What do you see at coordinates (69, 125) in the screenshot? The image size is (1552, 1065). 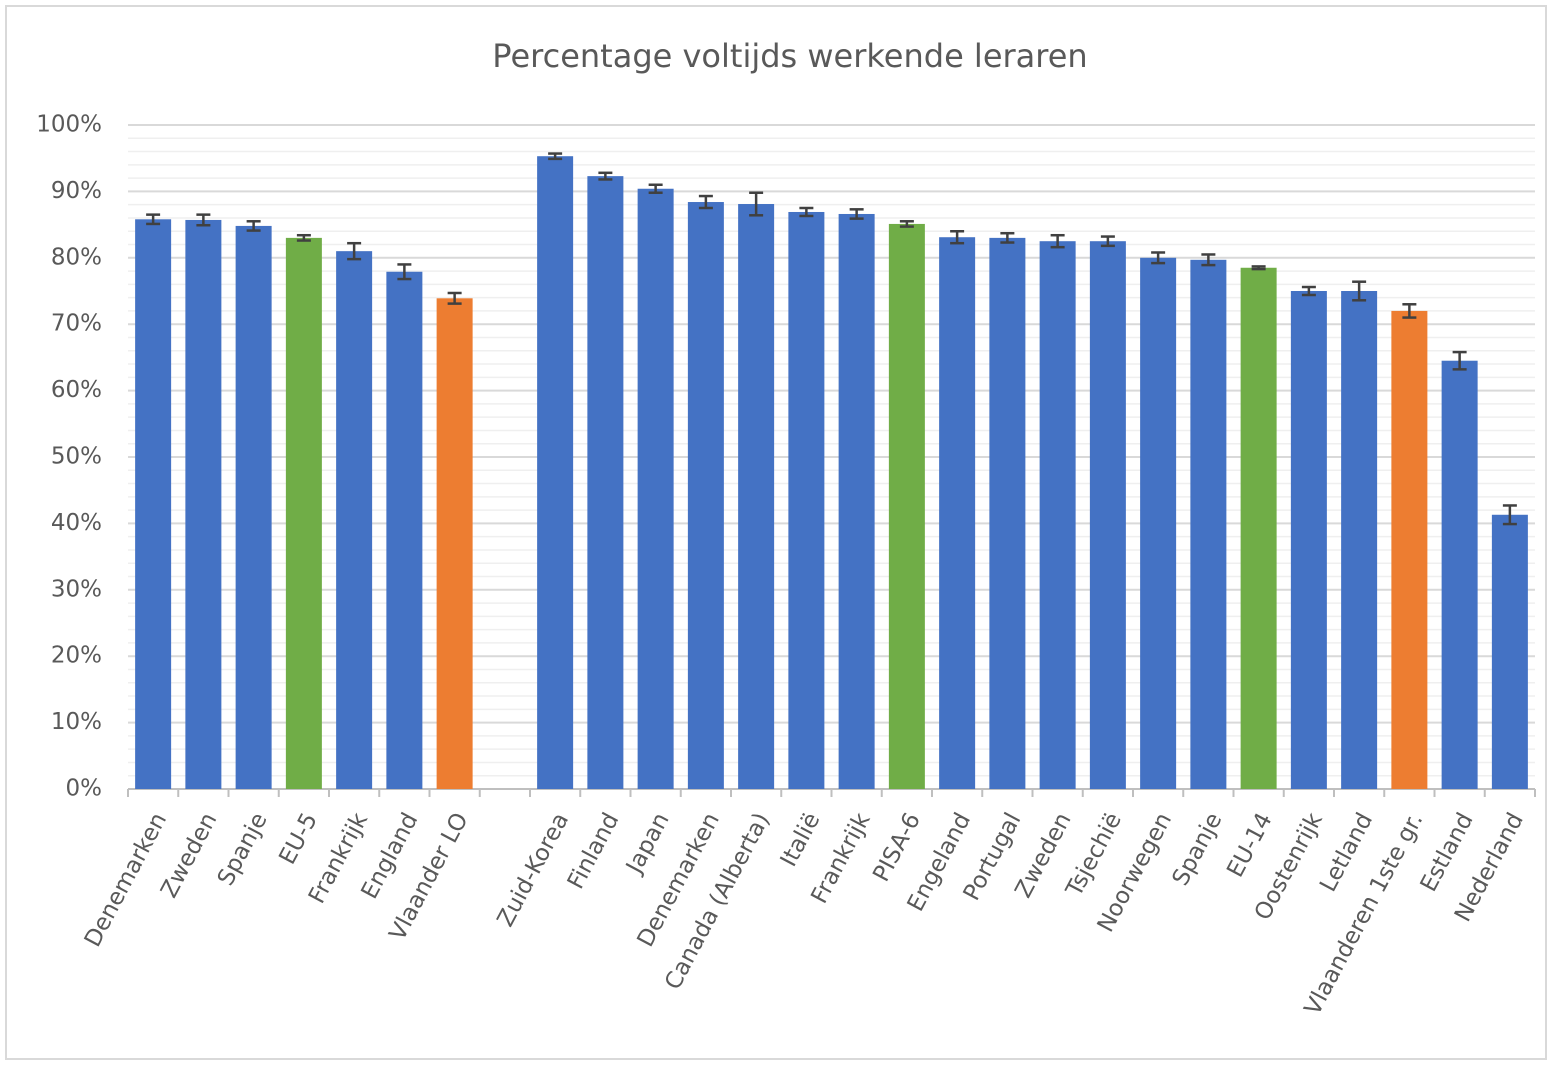 I see `y-tick-label: 100%` at bounding box center [69, 125].